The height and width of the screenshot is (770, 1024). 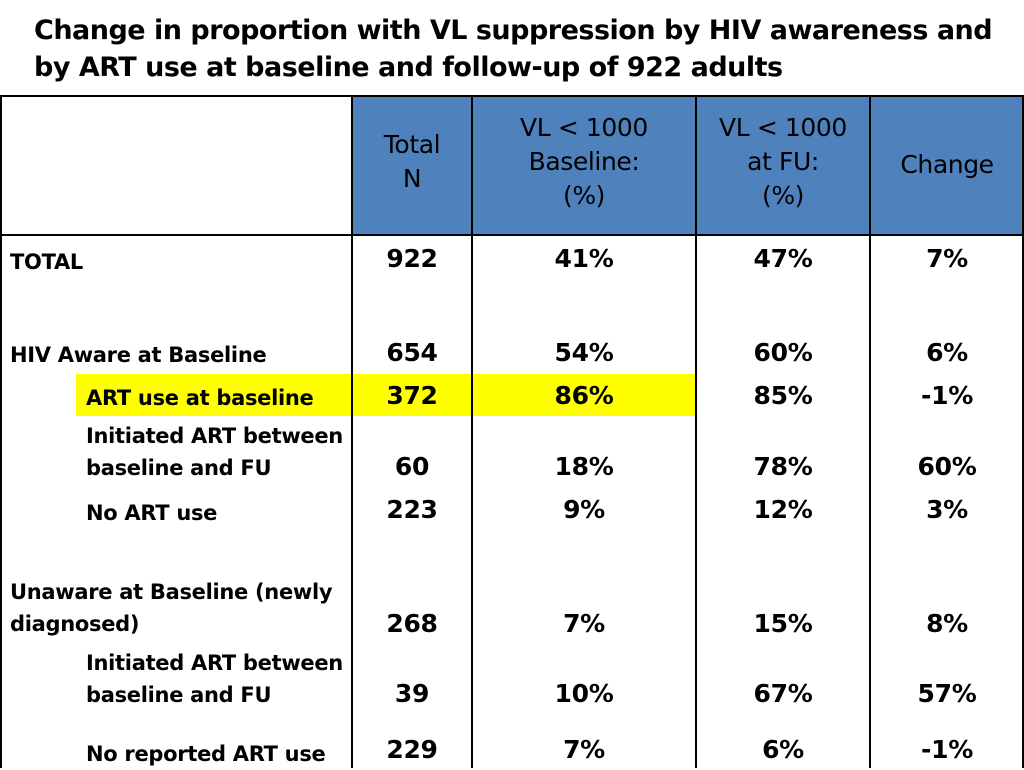 What do you see at coordinates (783, 509) in the screenshot?
I see `cell-fu: 12%` at bounding box center [783, 509].